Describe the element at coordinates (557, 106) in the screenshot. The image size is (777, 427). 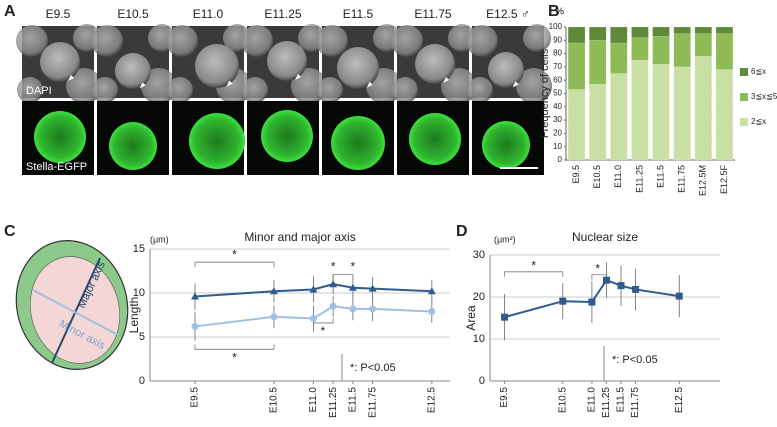
I see `y-tick-label: 40` at that location.